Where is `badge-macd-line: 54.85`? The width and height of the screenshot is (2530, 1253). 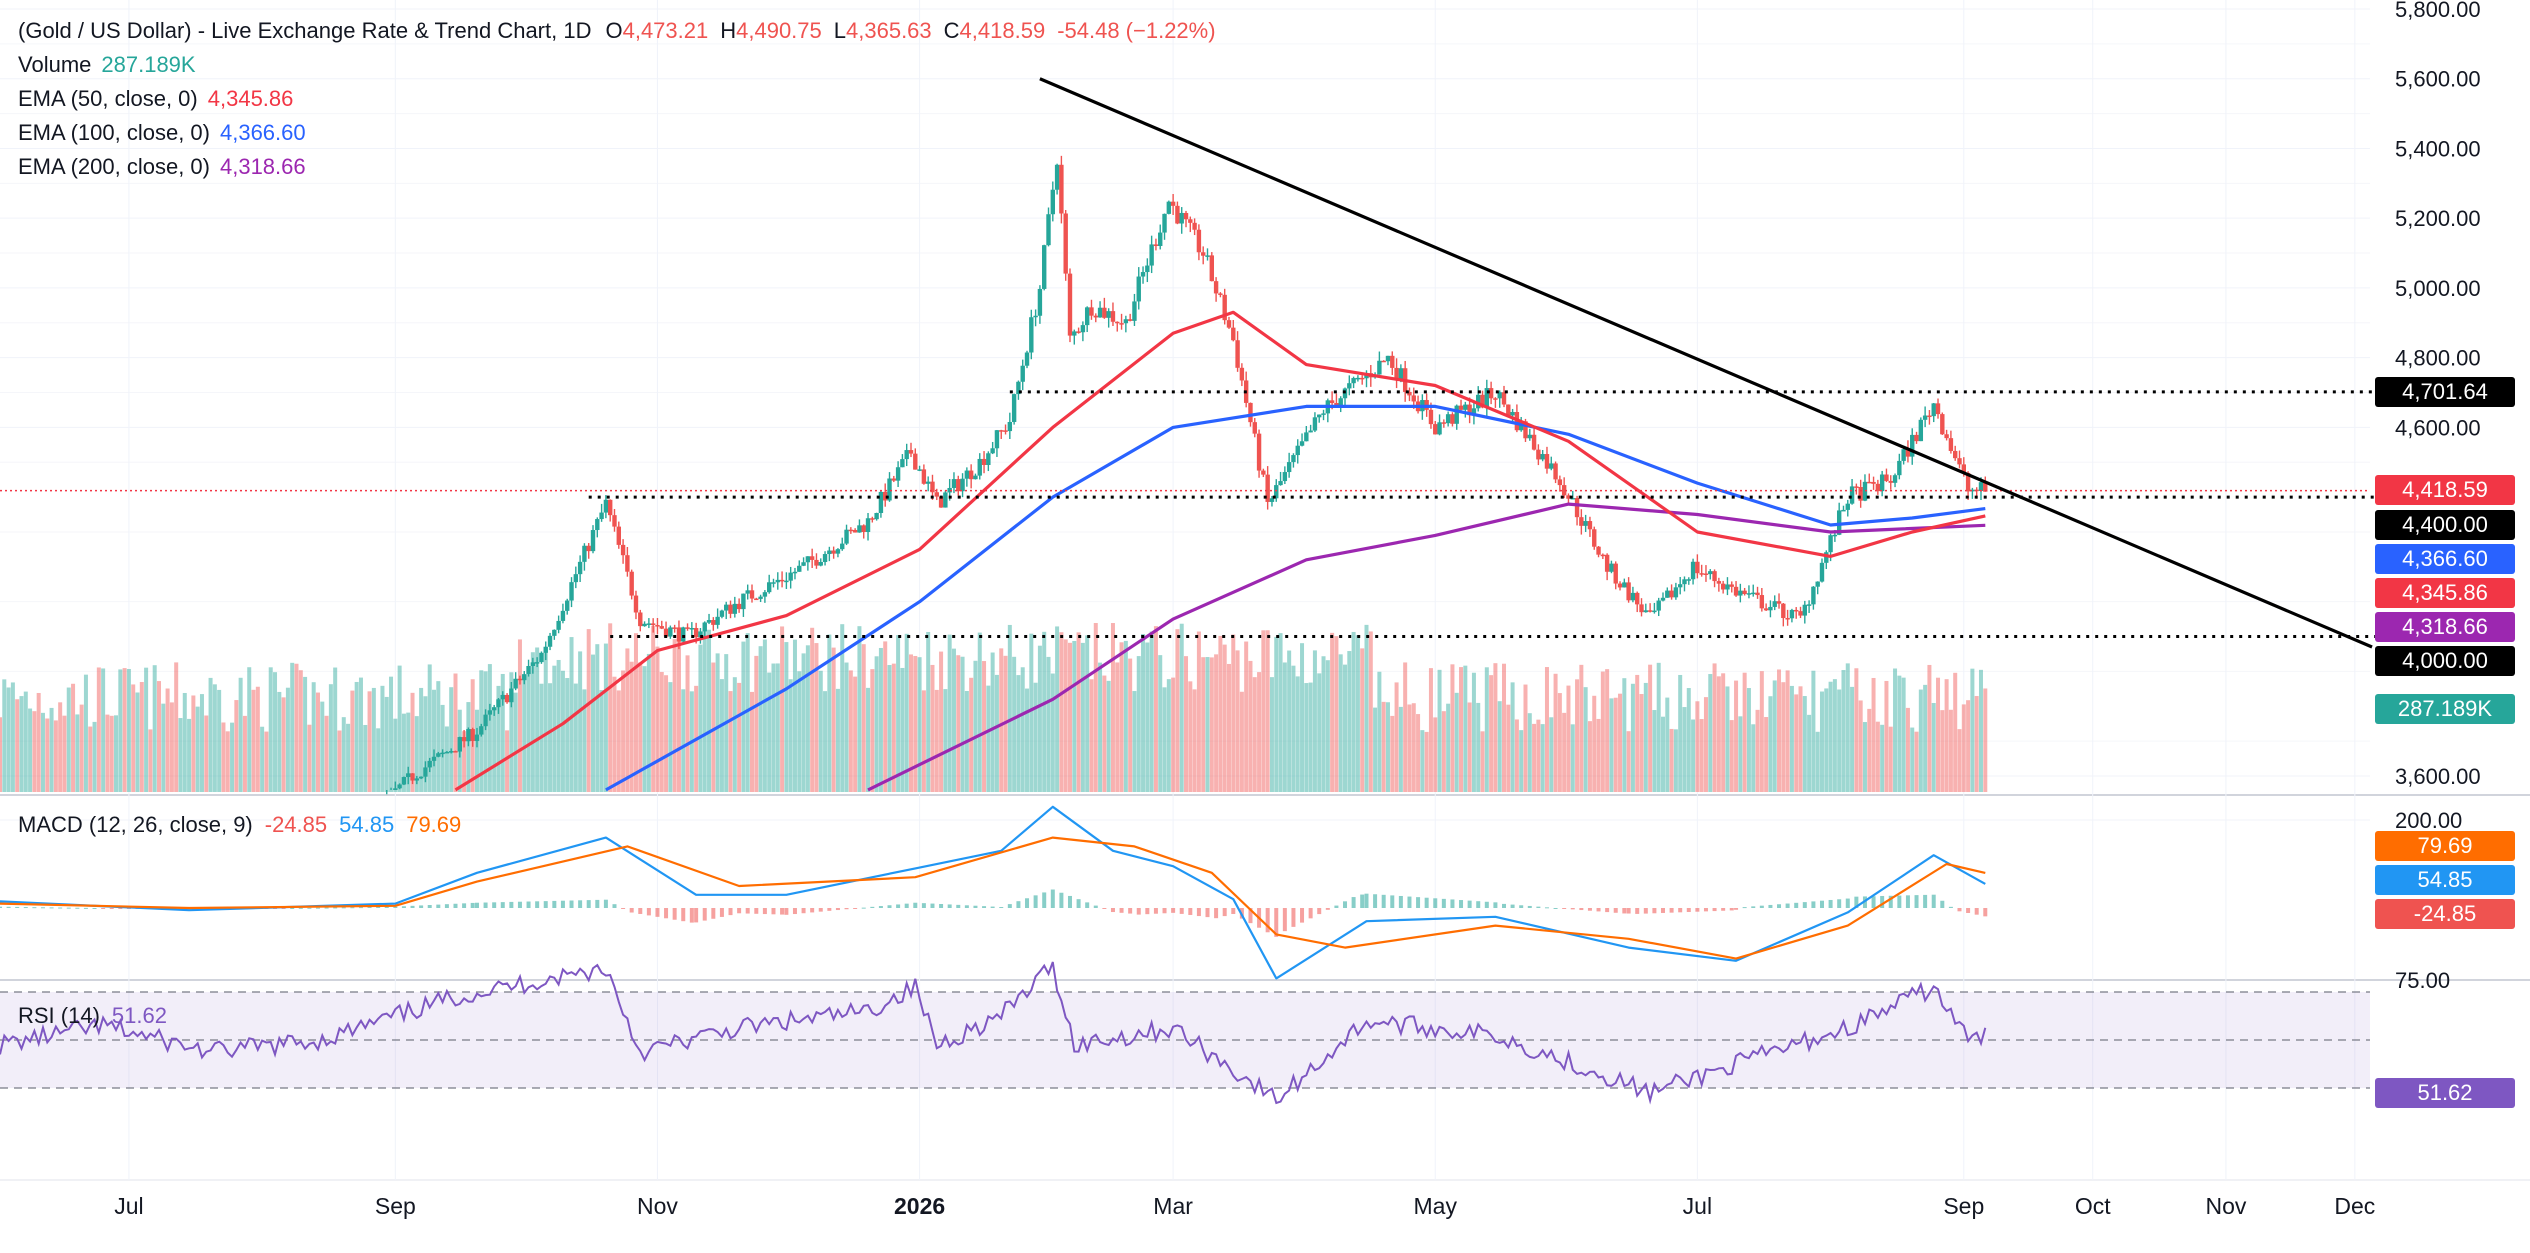 badge-macd-line: 54.85 is located at coordinates (2445, 880).